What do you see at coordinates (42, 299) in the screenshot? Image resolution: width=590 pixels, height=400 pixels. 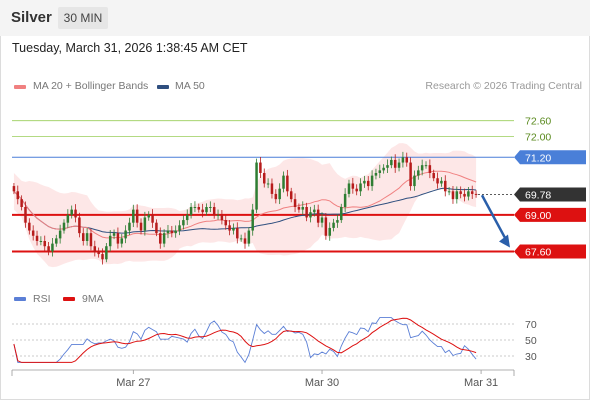 I see `legend-rsi-label: RSI` at bounding box center [42, 299].